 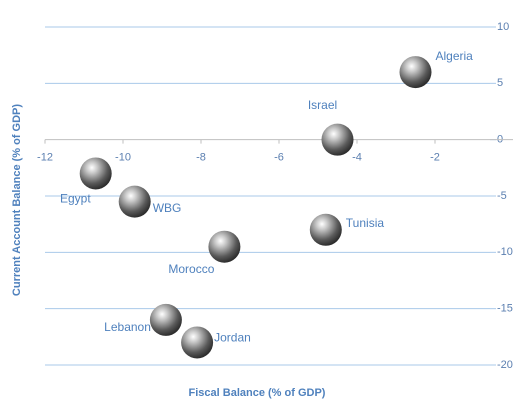 I want to click on y-tick-label: 5, so click(x=500, y=83).